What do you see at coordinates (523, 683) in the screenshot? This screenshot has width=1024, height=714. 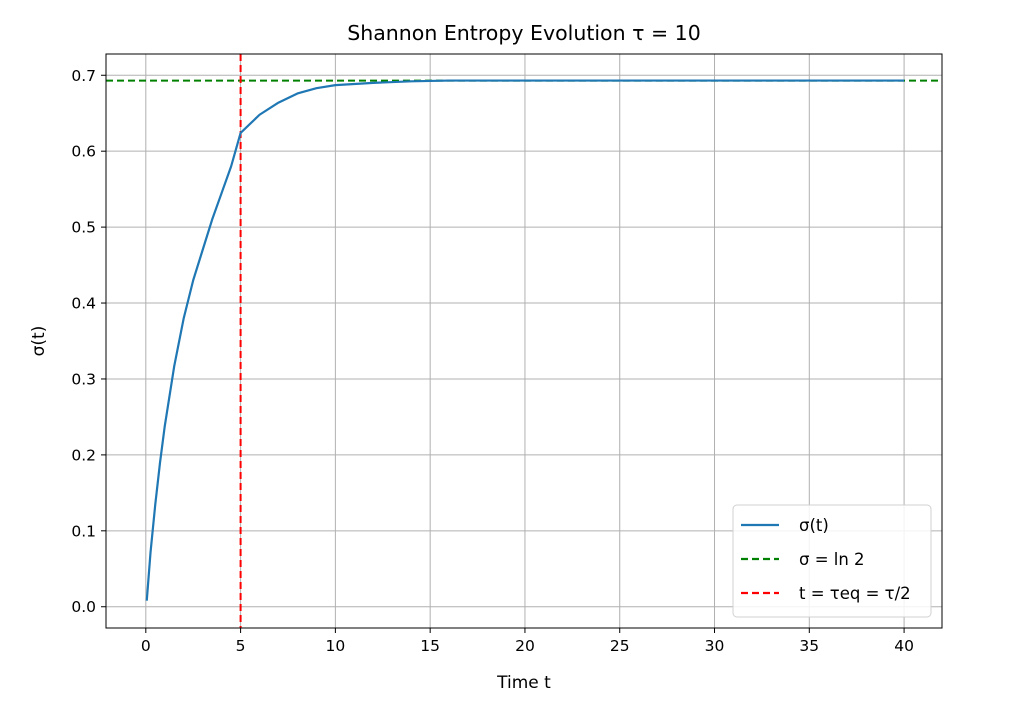 I see `x-axis-label: Time t` at bounding box center [523, 683].